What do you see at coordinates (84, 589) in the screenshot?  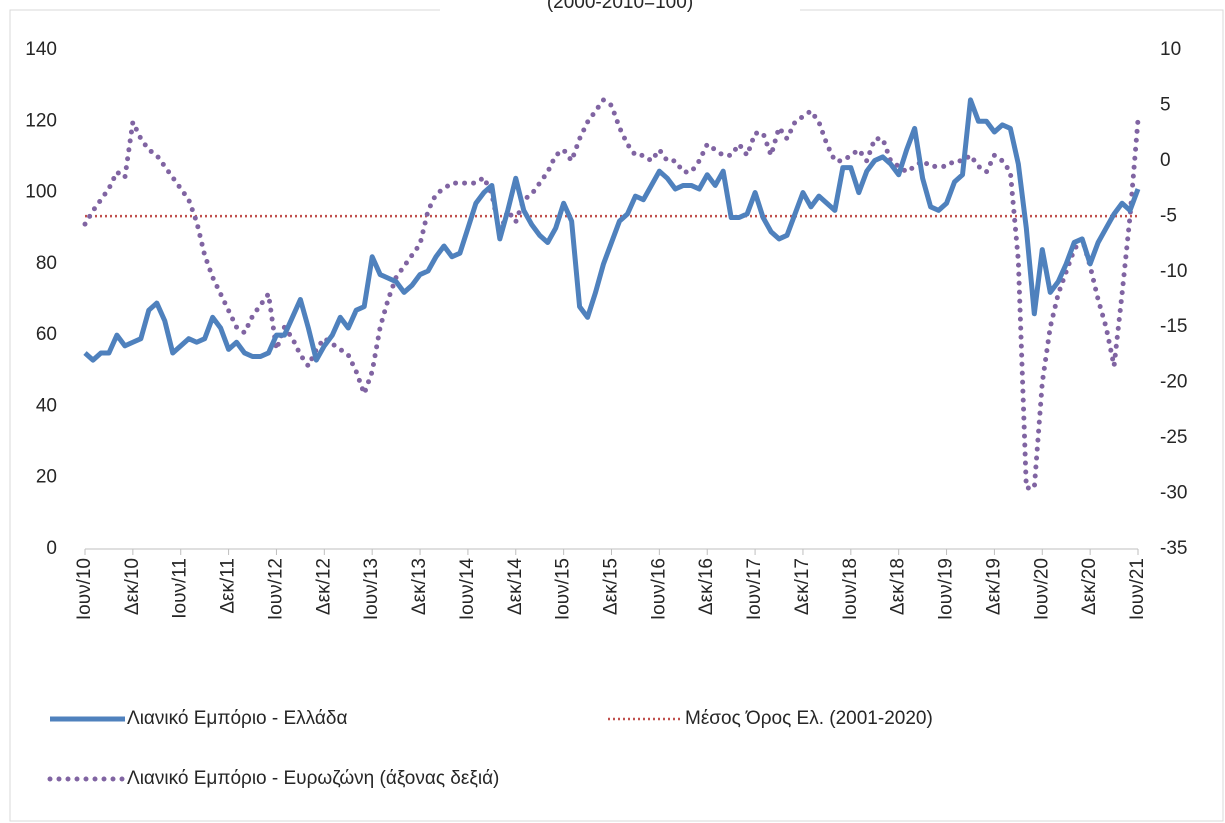 I see `x-tick-label: Ιουν/10` at bounding box center [84, 589].